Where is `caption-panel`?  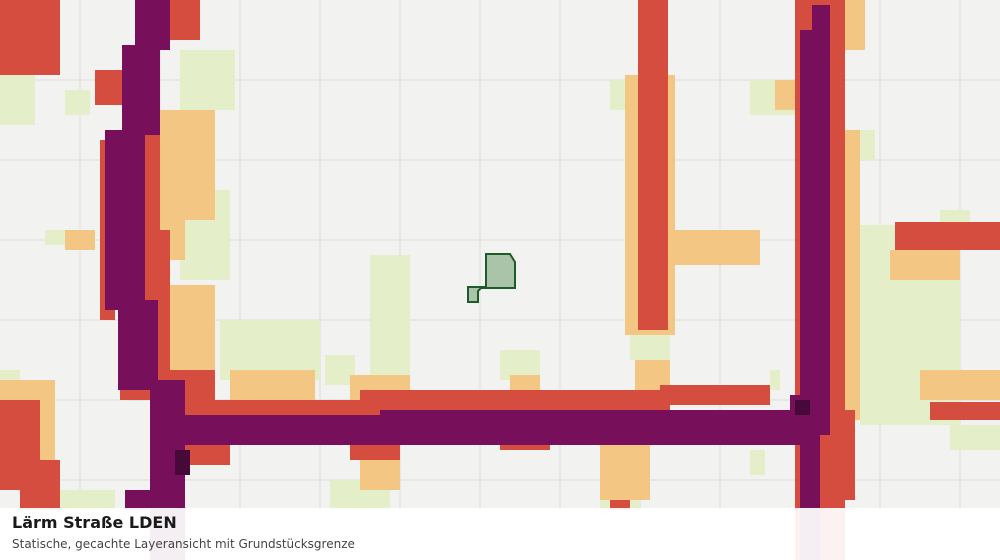 caption-panel is located at coordinates (500, 534).